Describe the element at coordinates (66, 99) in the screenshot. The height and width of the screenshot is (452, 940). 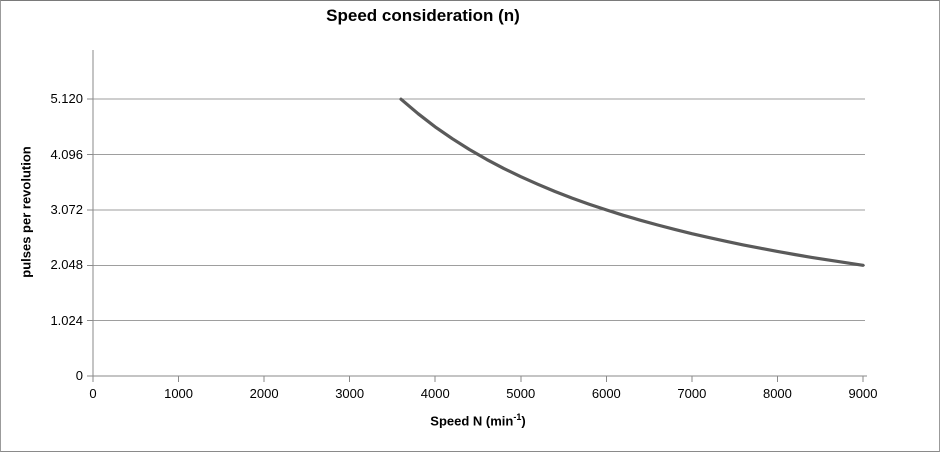
I see `y-tick-label: 5.120` at that location.